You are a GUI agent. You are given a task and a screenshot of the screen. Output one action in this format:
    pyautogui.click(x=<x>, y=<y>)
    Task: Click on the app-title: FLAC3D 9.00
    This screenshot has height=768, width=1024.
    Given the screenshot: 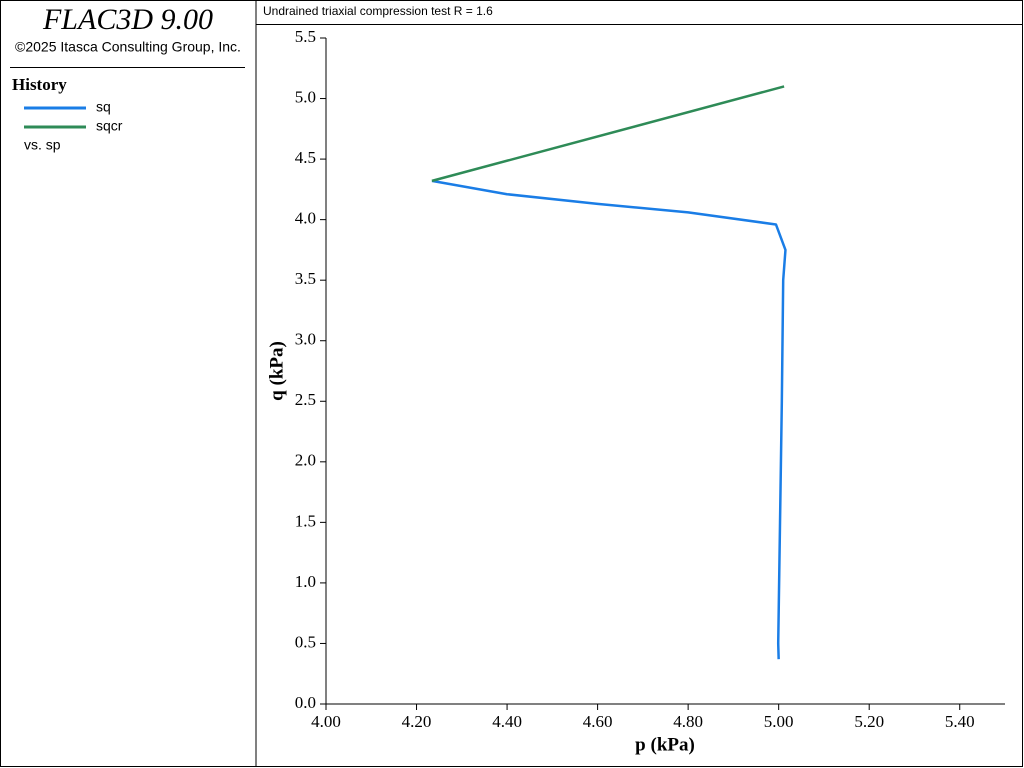 What is the action you would take?
    pyautogui.click(x=127, y=19)
    